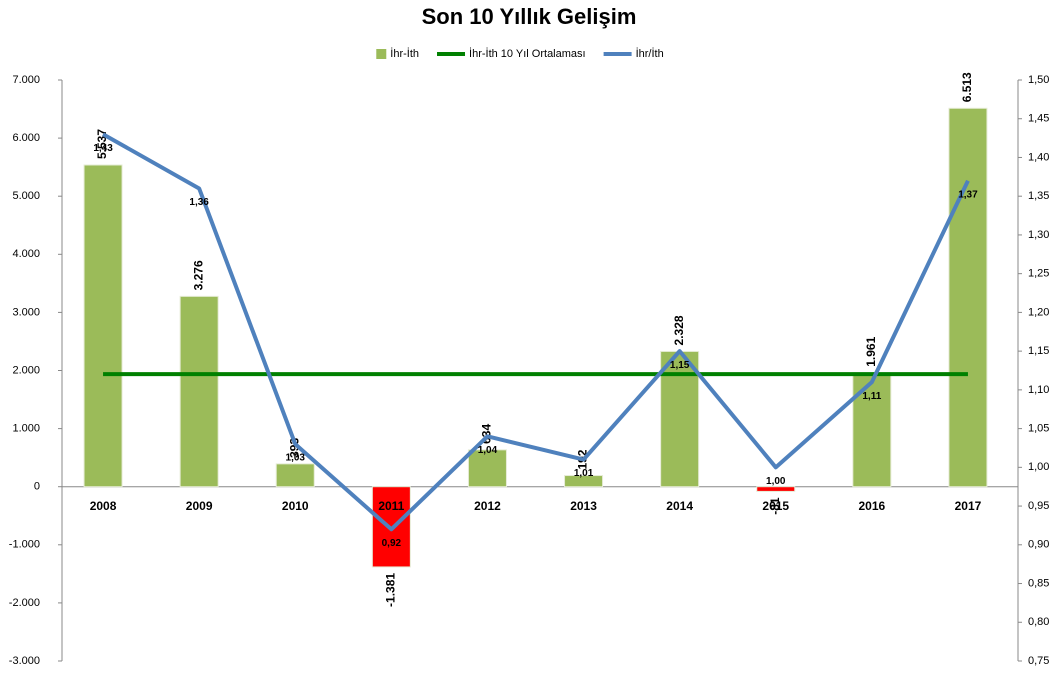  Describe the element at coordinates (1038, 622) in the screenshot. I see `y2-tick-label: 0,80` at that location.